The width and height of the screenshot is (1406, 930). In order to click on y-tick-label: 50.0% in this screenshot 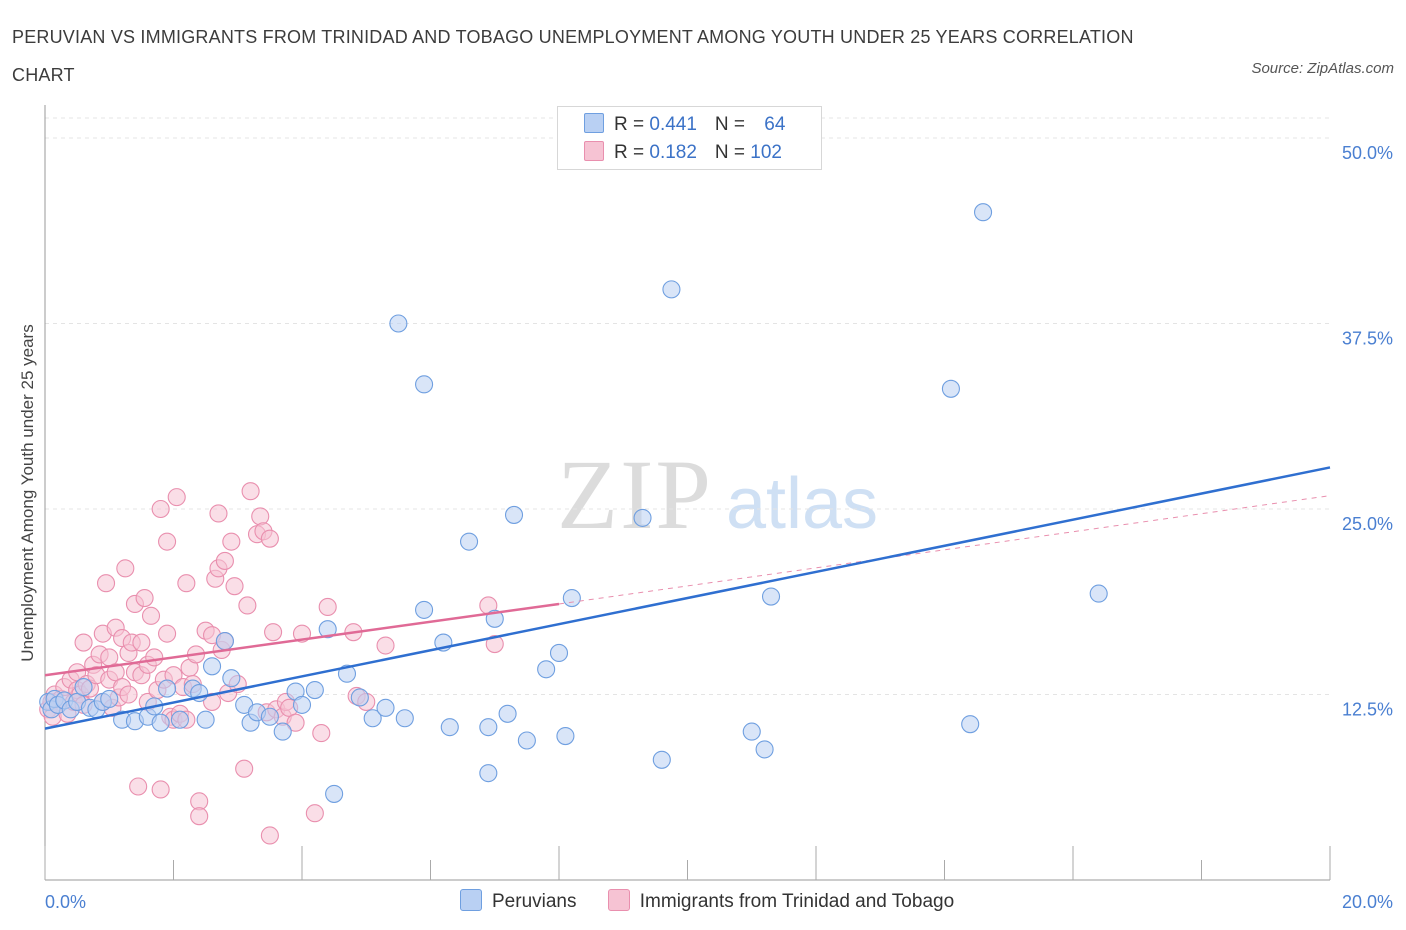, I will do `click(1367, 153)`.